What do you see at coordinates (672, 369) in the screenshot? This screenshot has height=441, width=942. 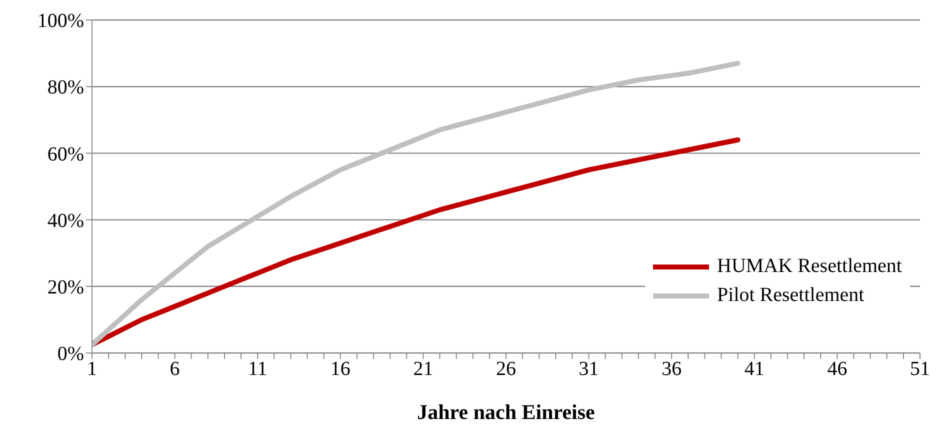 I see `x-tick-label: 36` at bounding box center [672, 369].